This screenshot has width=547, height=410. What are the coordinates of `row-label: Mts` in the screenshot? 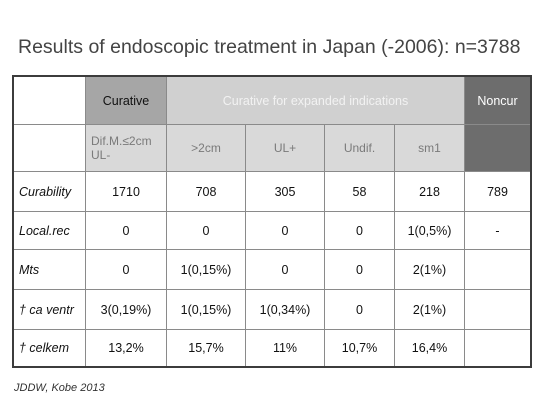 It's located at (50, 270).